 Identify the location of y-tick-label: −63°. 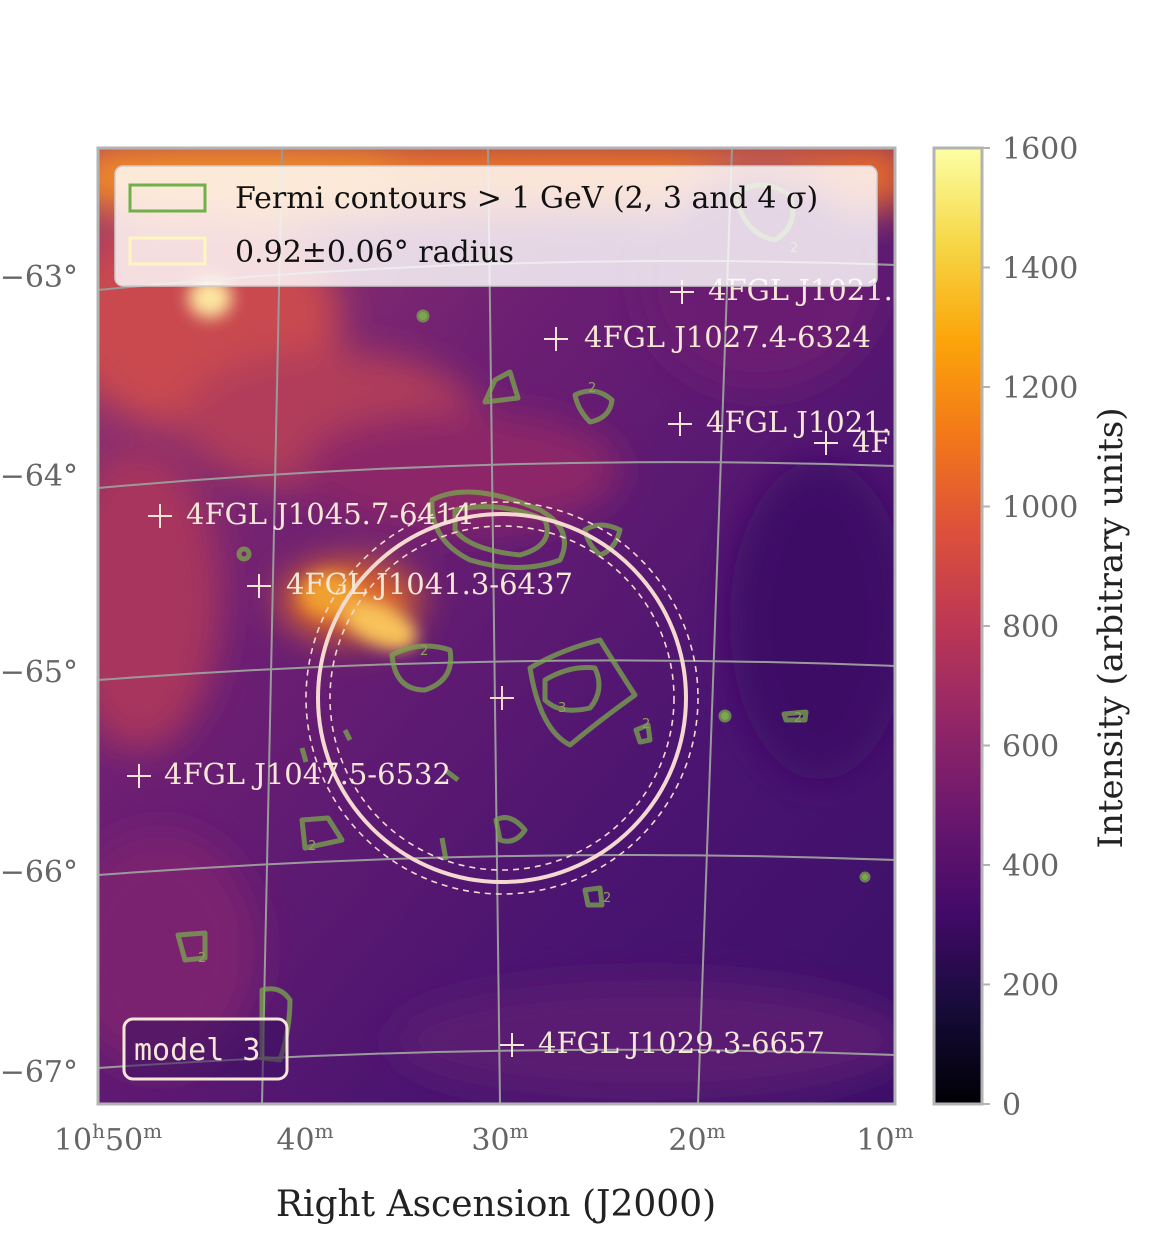
(39, 277).